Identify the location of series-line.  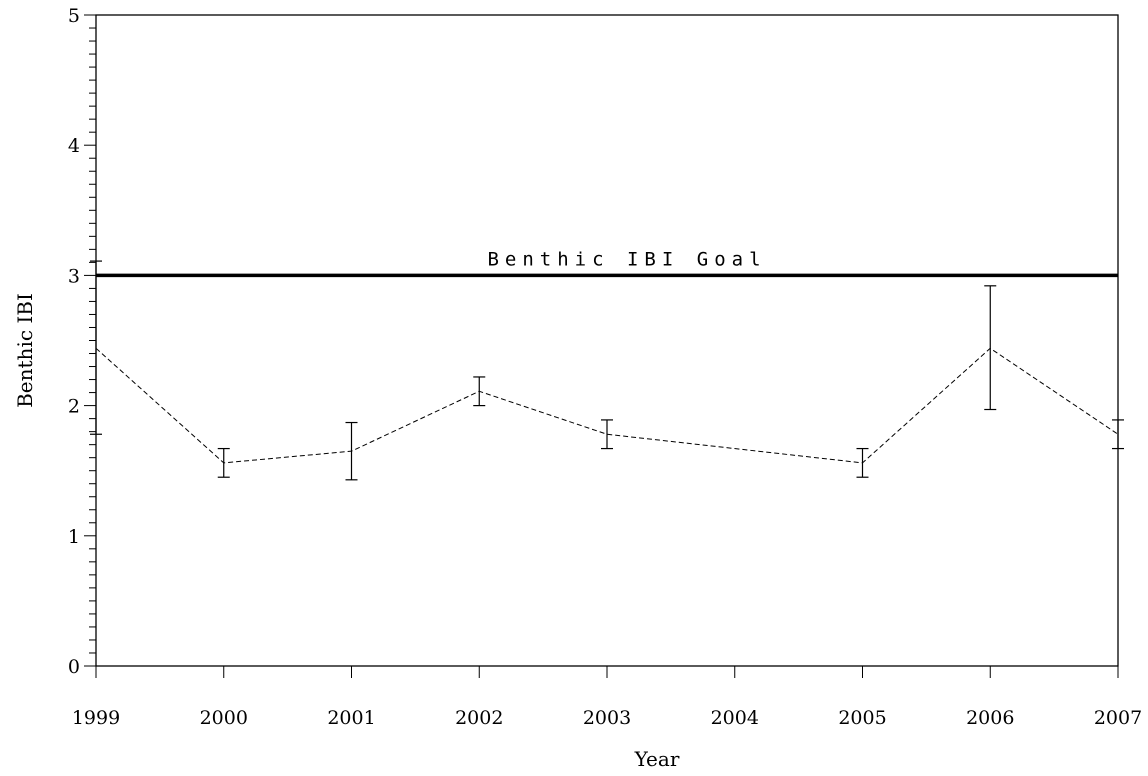
(607, 405).